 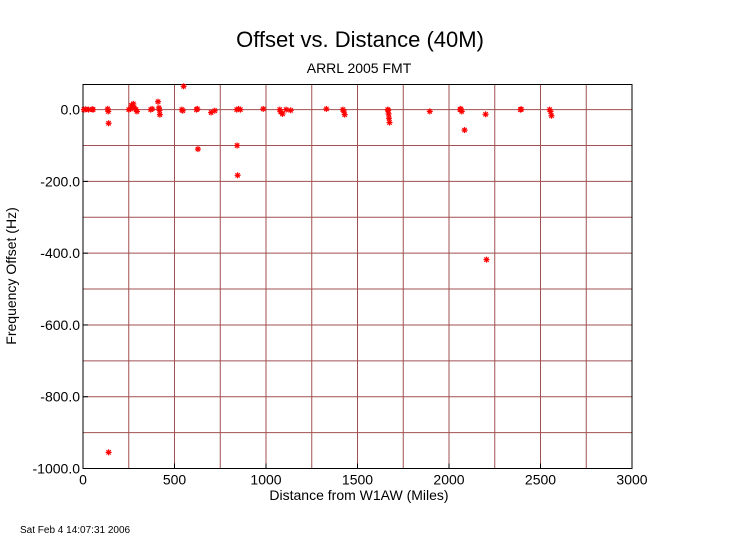 What do you see at coordinates (57, 469) in the screenshot?
I see `y-tick-label: -1000.0` at bounding box center [57, 469].